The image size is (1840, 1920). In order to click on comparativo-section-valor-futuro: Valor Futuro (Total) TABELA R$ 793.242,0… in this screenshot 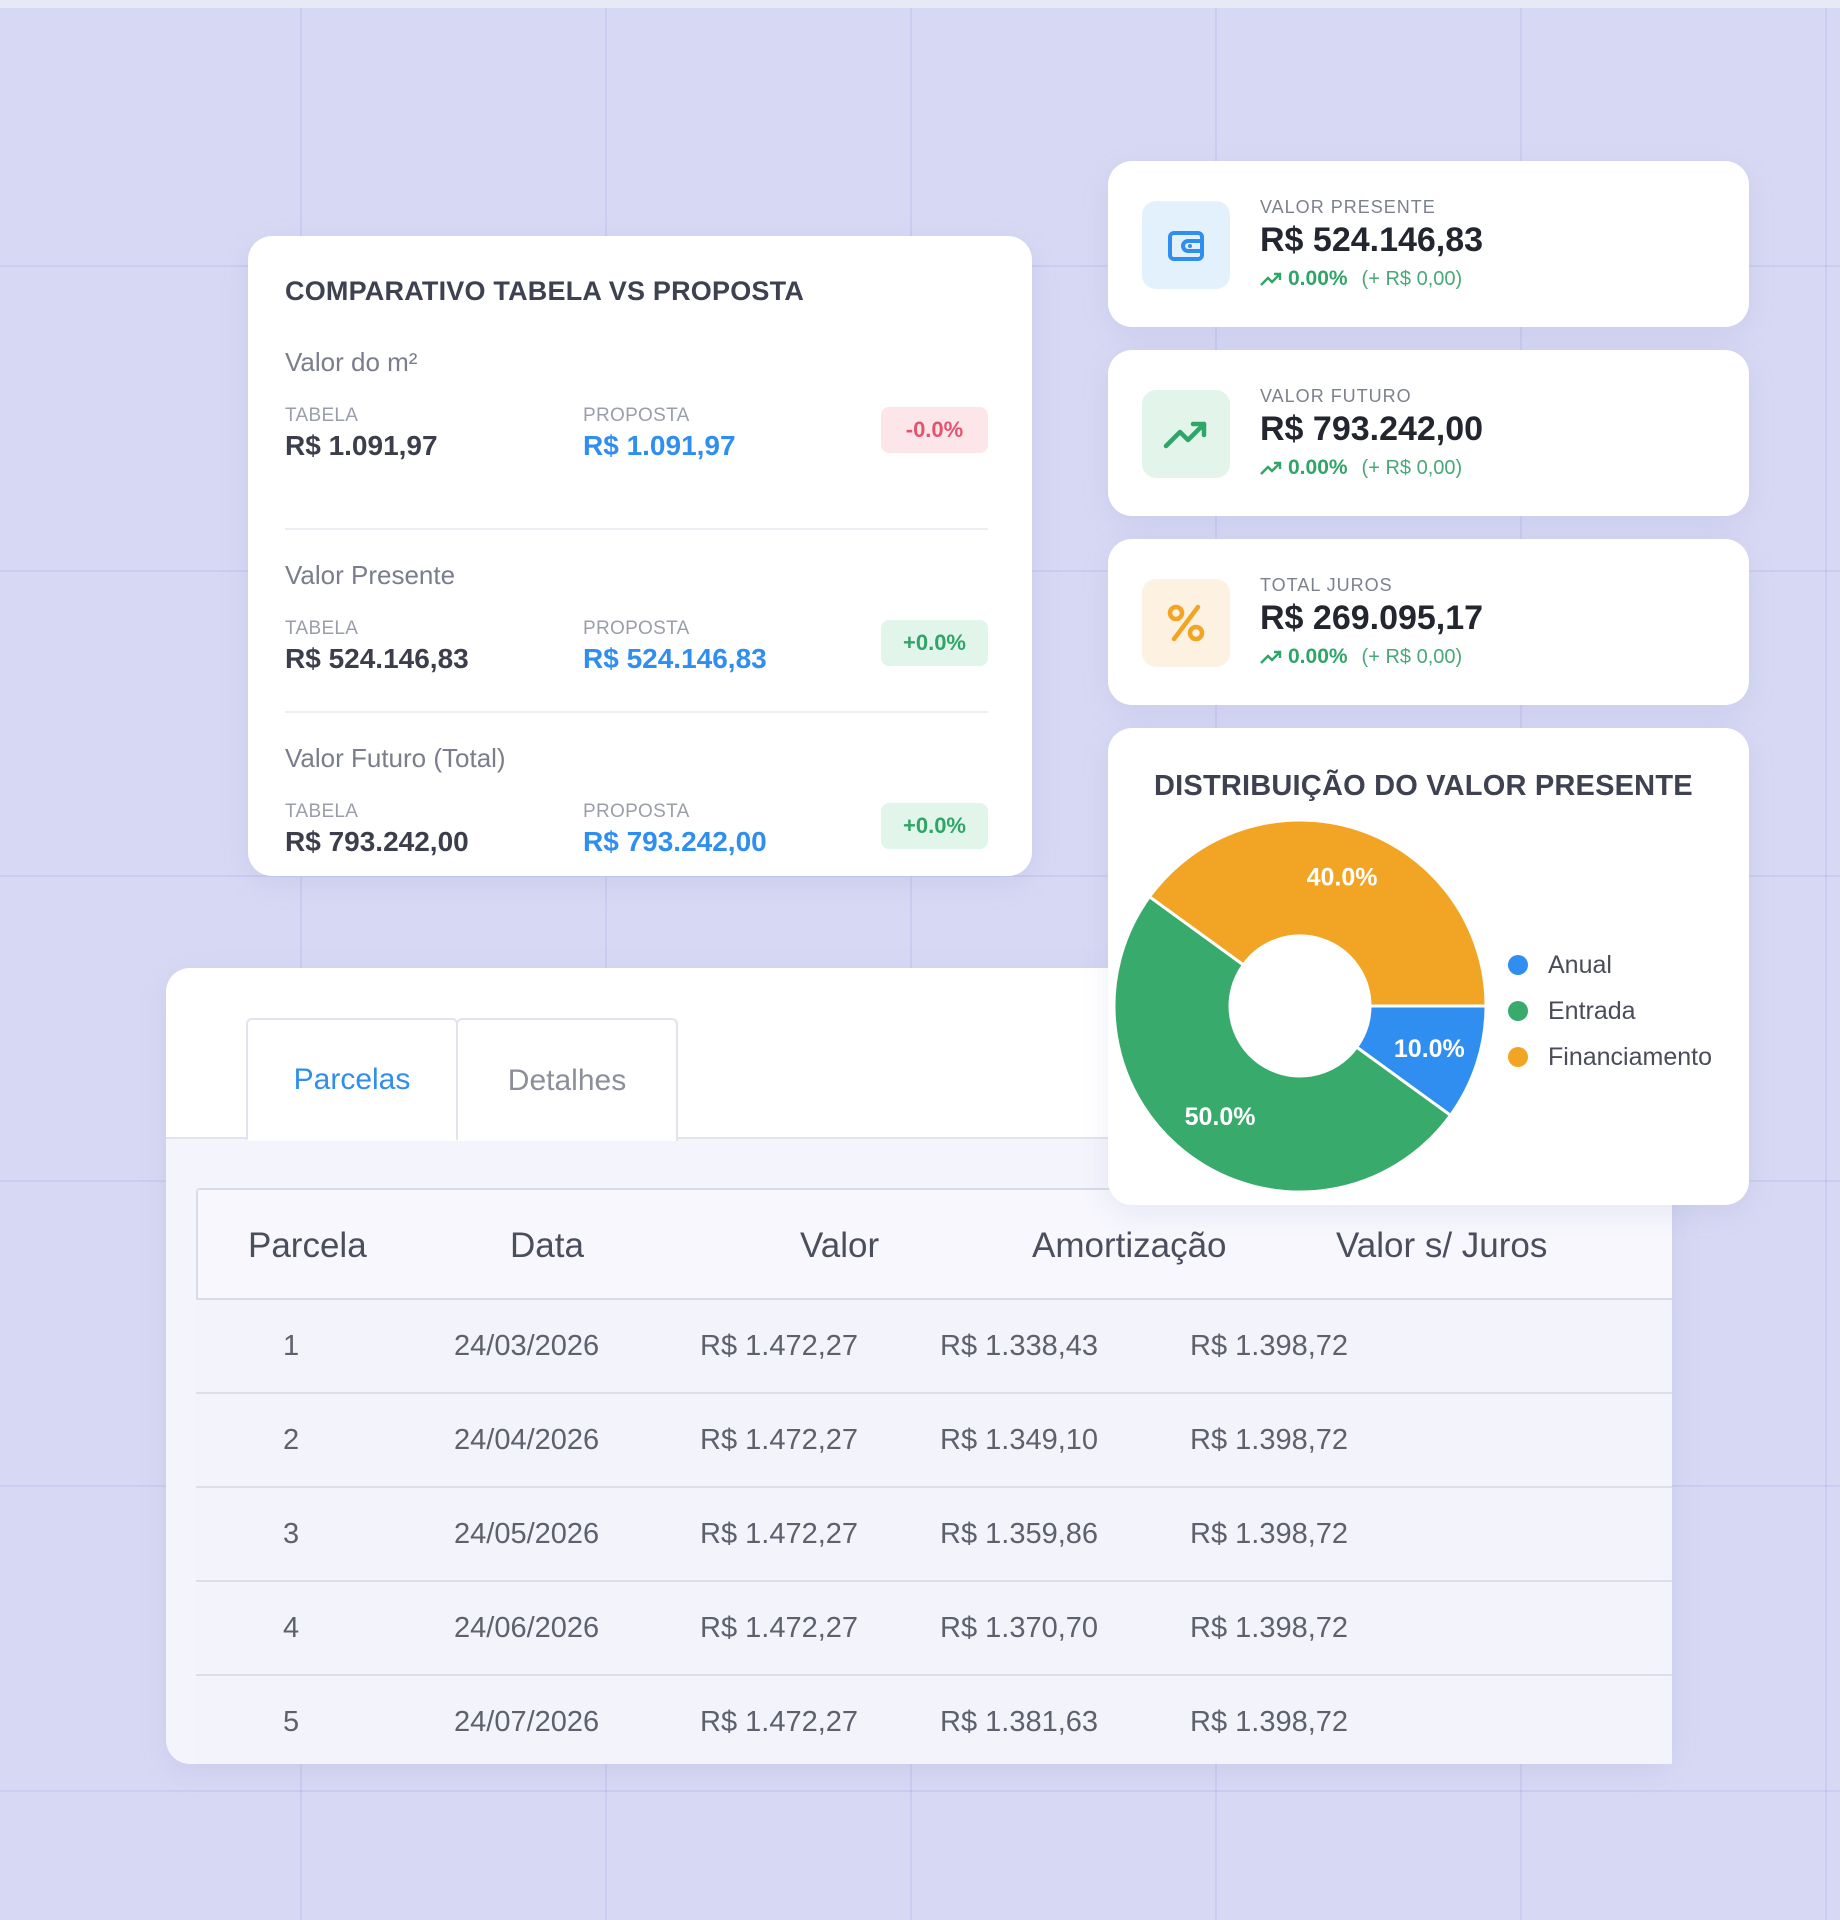, I will do `click(636, 804)`.